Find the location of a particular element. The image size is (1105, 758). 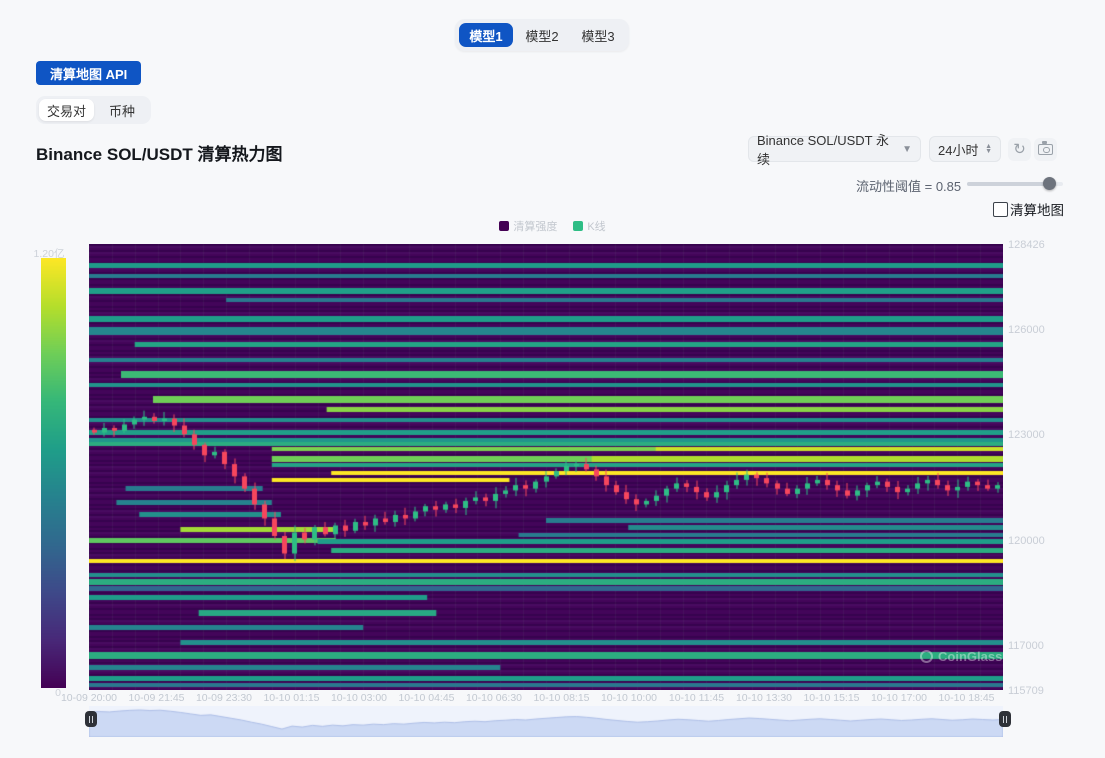

model-tab-group: 模型1 模型2 模型3 is located at coordinates (542, 35).